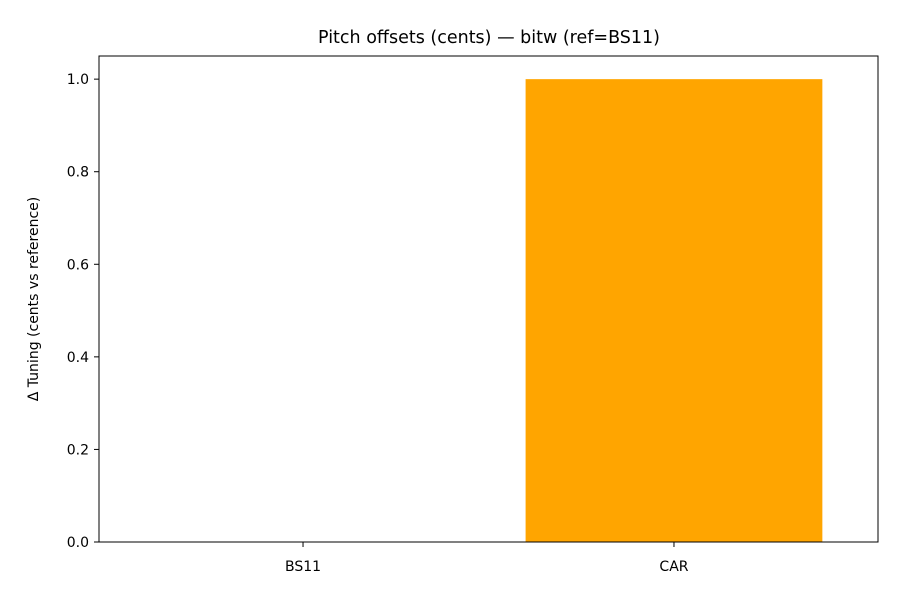 The image size is (900, 600). I want to click on y-tick-label: 0.0, so click(78, 543).